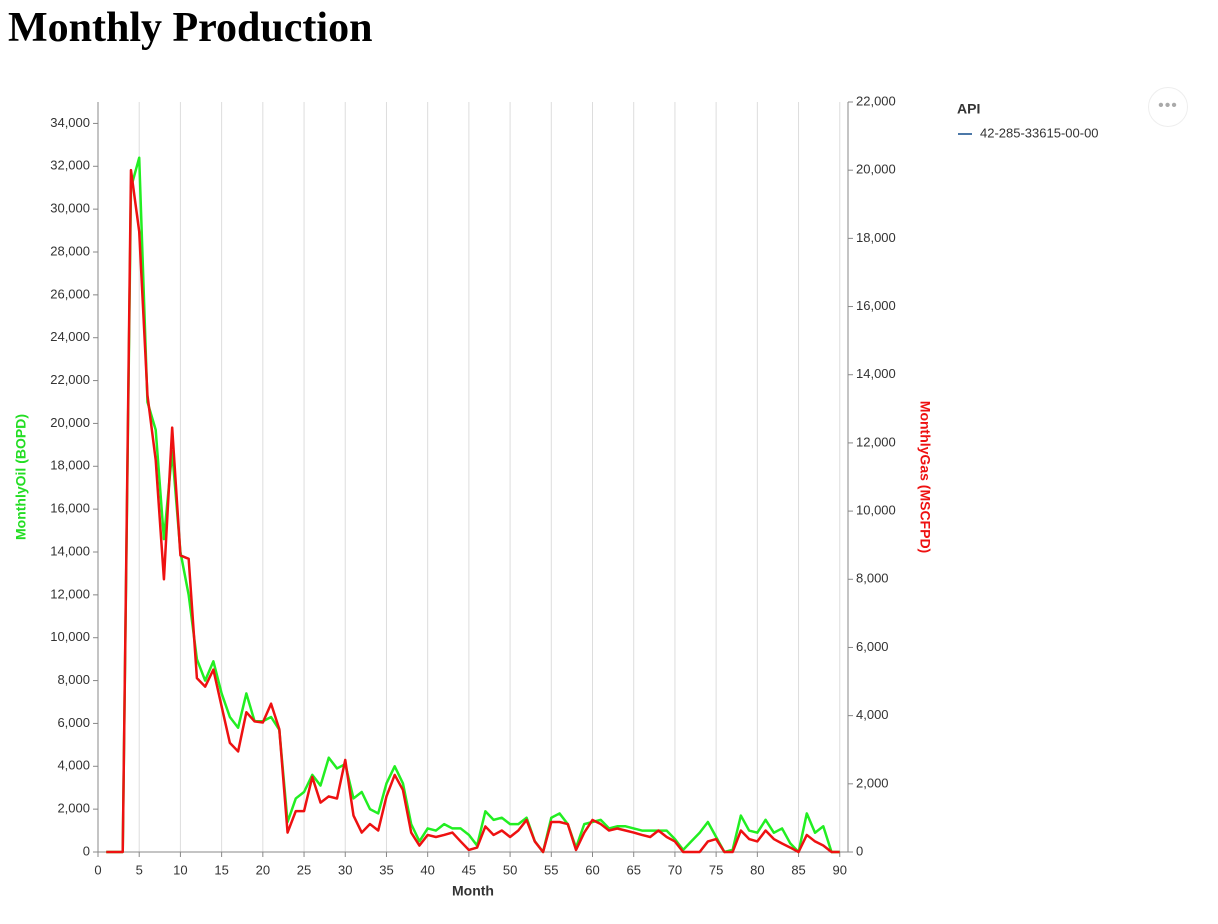 This screenshot has width=1218, height=924. What do you see at coordinates (469, 869) in the screenshot?
I see `x-tick-label: 45` at bounding box center [469, 869].